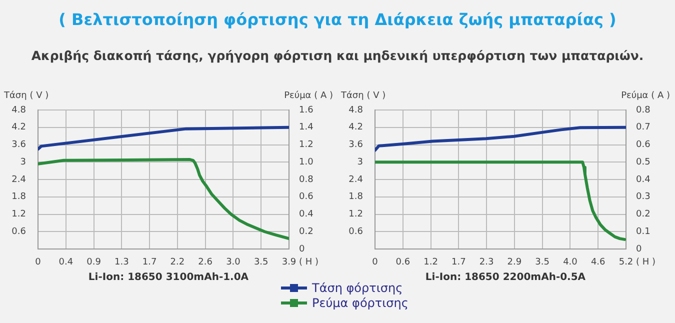 This screenshot has width=675, height=323. What do you see at coordinates (643, 197) in the screenshot?
I see `y2-tick-label: 0.3` at bounding box center [643, 197].